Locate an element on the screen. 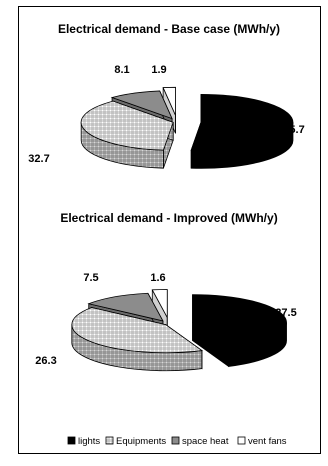 The height and width of the screenshot is (466, 328). data-label-base-vent-fans: 1.9 is located at coordinates (158, 70).